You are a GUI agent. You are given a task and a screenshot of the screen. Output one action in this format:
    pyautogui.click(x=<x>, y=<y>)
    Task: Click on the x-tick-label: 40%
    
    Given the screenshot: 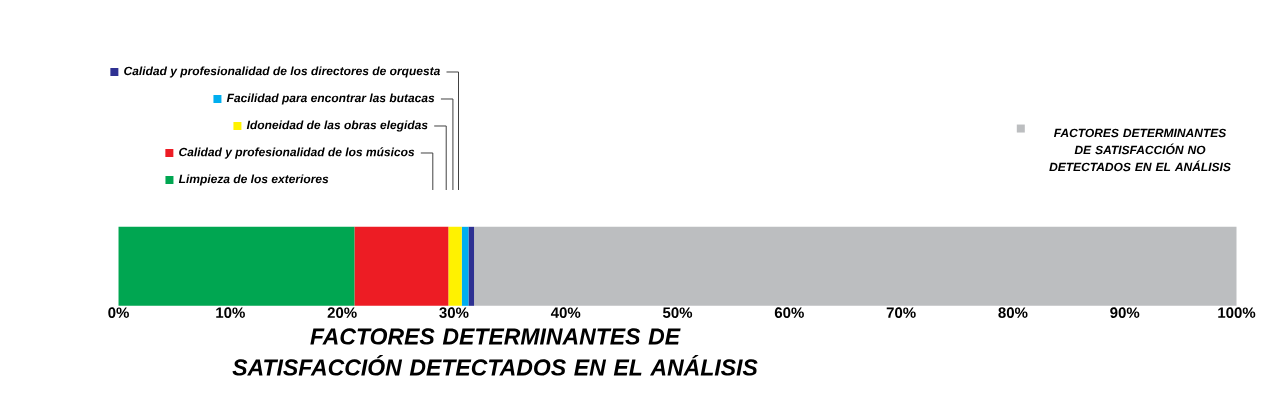 What is the action you would take?
    pyautogui.click(x=565, y=312)
    